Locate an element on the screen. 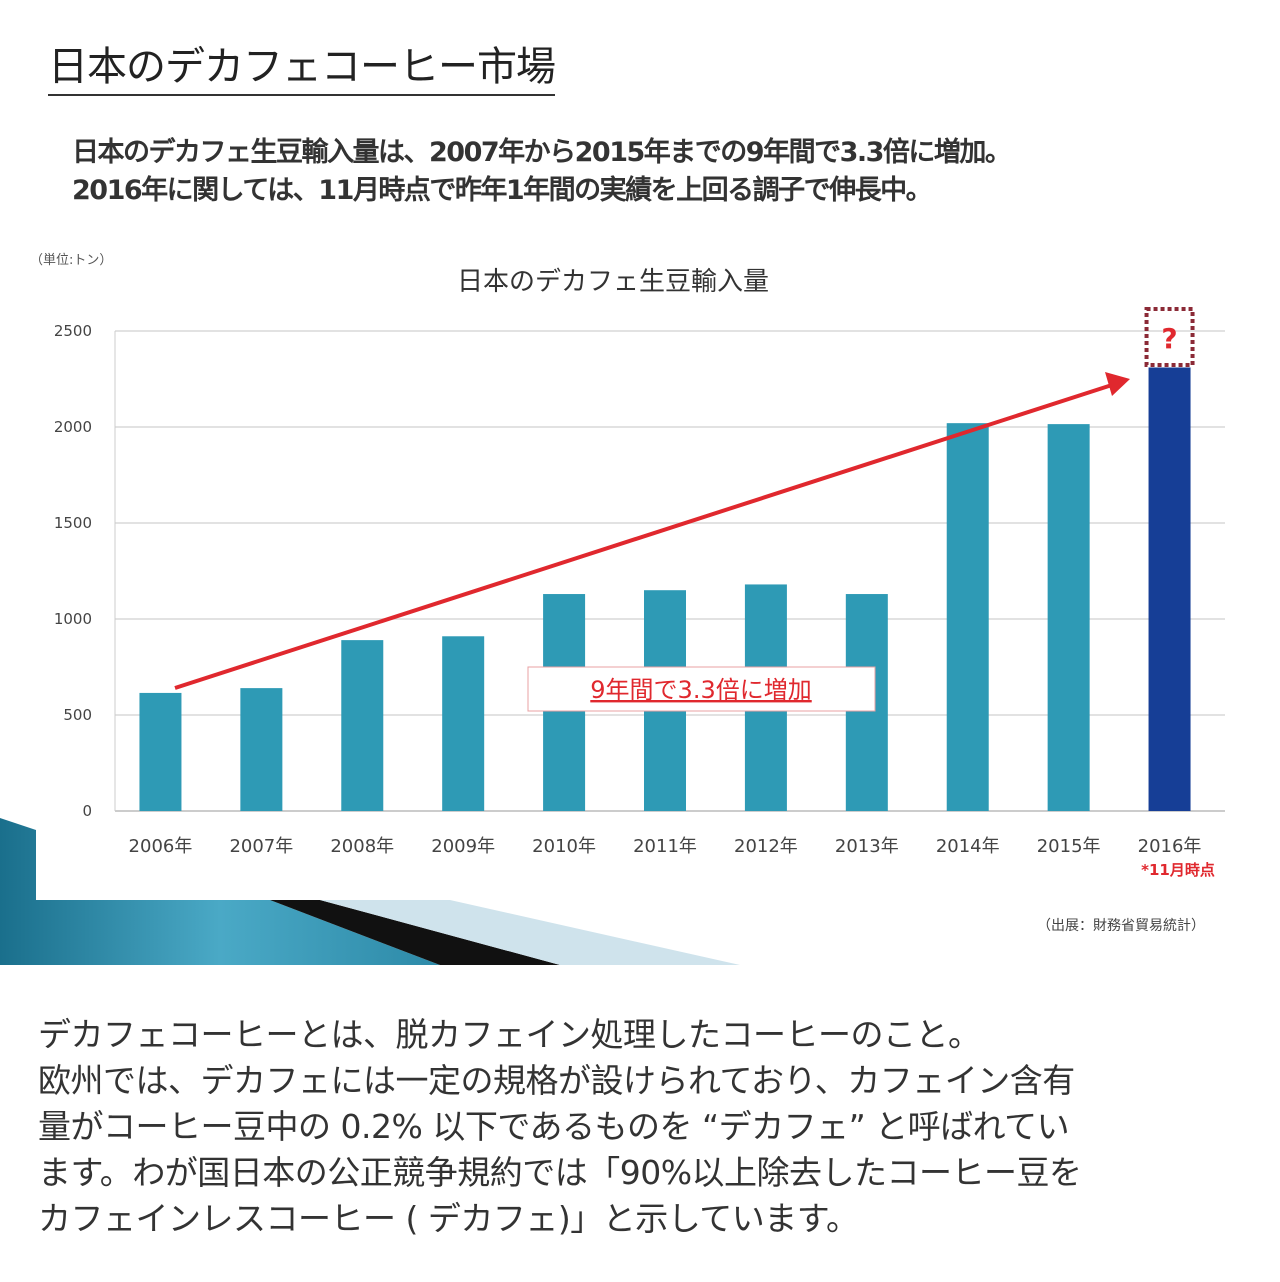 This screenshot has height=1282, width=1280. chart-title: 日本のデカフェ生豆輸入量 is located at coordinates (613, 282).